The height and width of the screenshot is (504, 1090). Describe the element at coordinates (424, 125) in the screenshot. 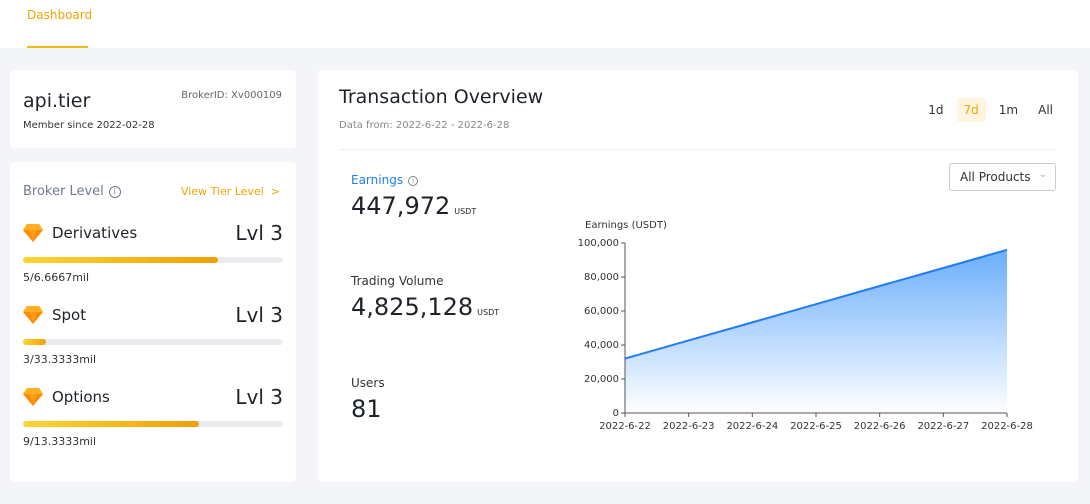

I see `date-range: Data from: 2022-6-22 - 2022-6-28` at that location.